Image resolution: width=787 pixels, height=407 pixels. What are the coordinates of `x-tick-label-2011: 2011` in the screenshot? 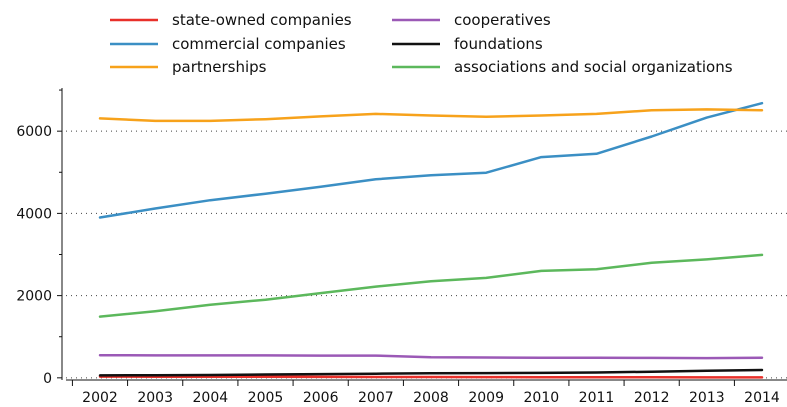 It's located at (597, 398).